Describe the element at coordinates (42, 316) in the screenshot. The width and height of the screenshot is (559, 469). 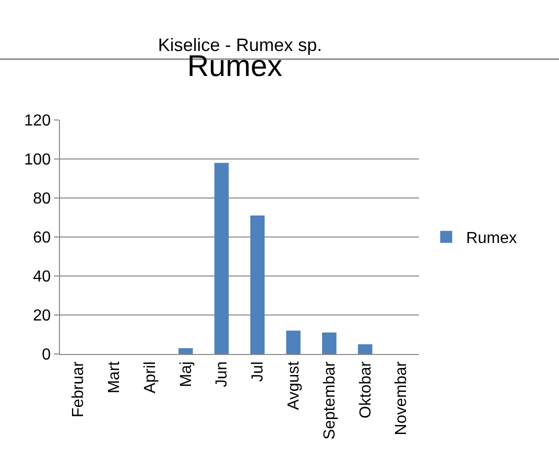
I see `y-tick-label: 20` at that location.